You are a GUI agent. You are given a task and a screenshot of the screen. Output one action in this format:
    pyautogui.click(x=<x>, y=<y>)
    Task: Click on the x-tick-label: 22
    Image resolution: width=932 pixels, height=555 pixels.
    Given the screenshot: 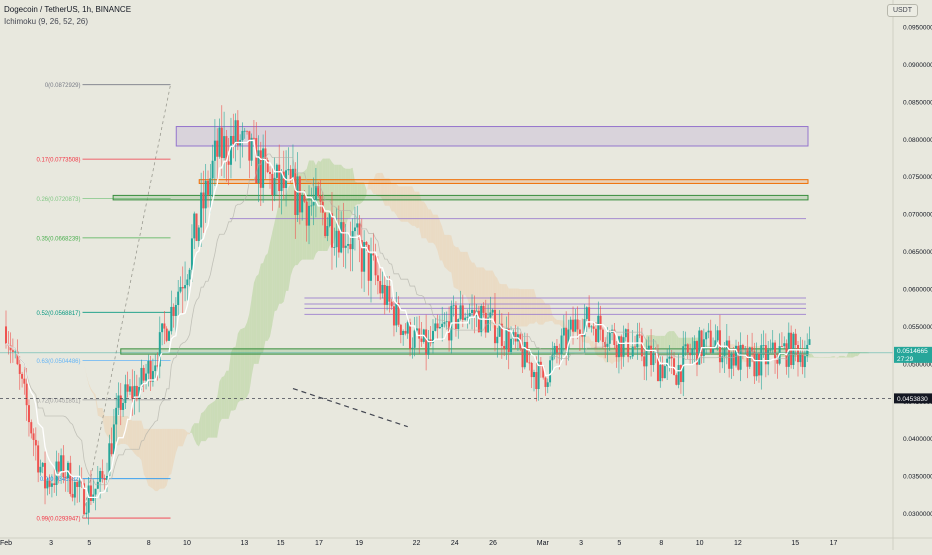 What is the action you would take?
    pyautogui.click(x=417, y=543)
    